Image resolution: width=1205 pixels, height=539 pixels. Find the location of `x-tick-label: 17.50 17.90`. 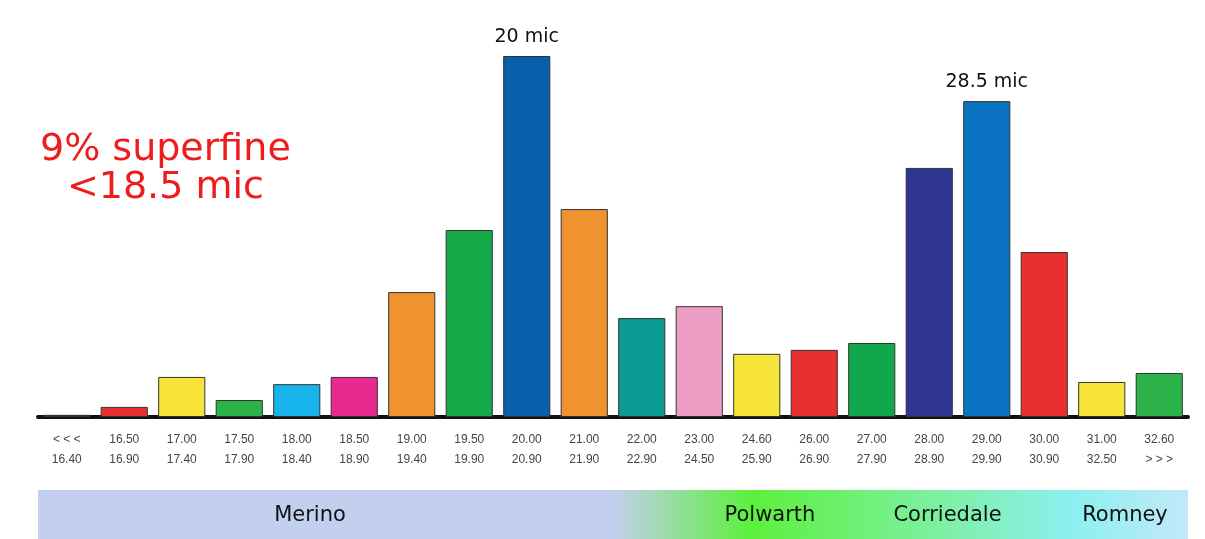

x-tick-label: 17.50 17.90 is located at coordinates (239, 449).